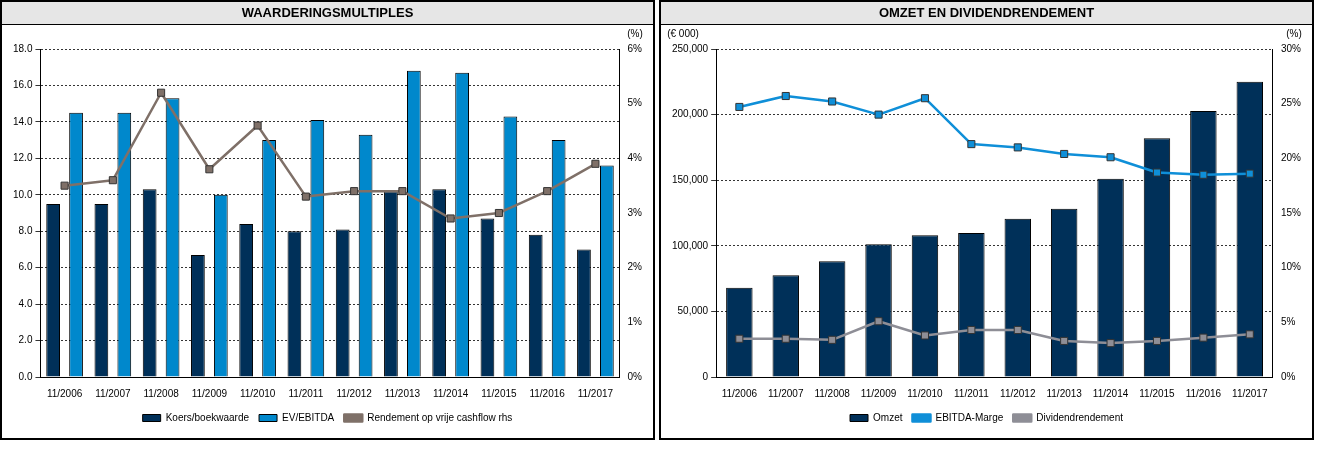 The image size is (1317, 455). Describe the element at coordinates (690, 114) in the screenshot. I see `y-tick-label: 200,000` at that location.